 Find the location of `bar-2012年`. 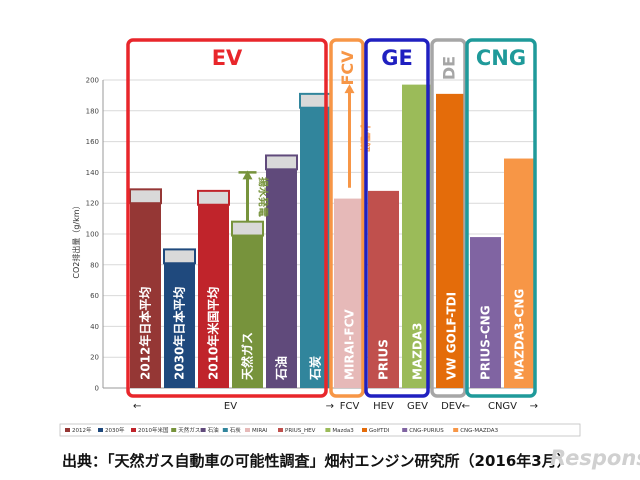

bar-2012年 is located at coordinates (145, 295).